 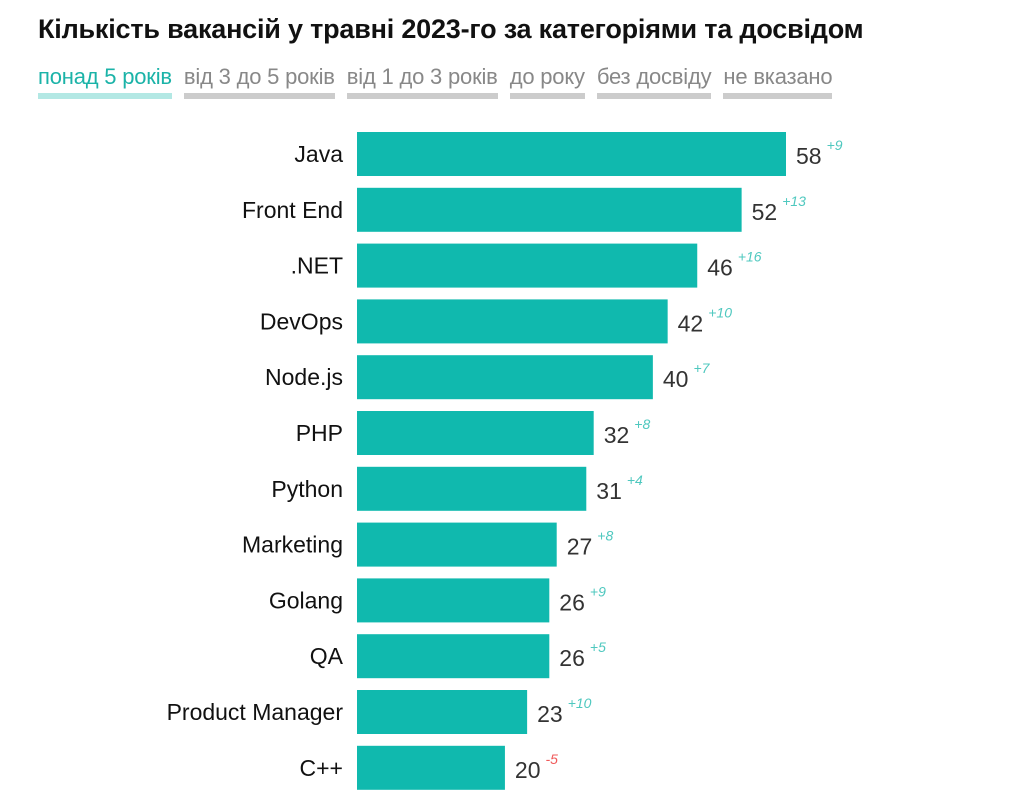 What do you see at coordinates (304, 377) in the screenshot?
I see `category-label: Node.js` at bounding box center [304, 377].